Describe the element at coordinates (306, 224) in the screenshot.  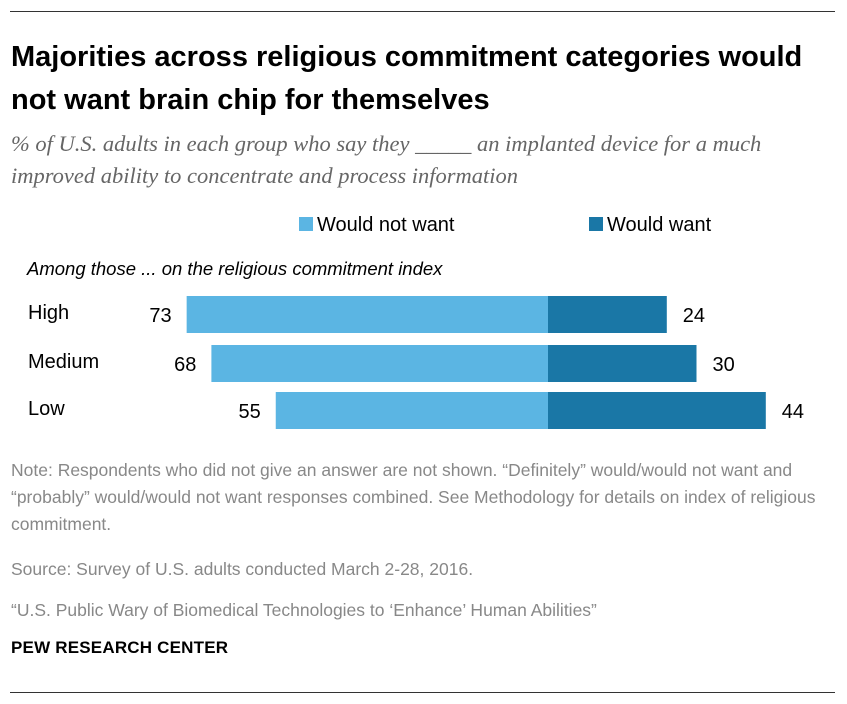
I see `legend-swatch-would-not-want` at that location.